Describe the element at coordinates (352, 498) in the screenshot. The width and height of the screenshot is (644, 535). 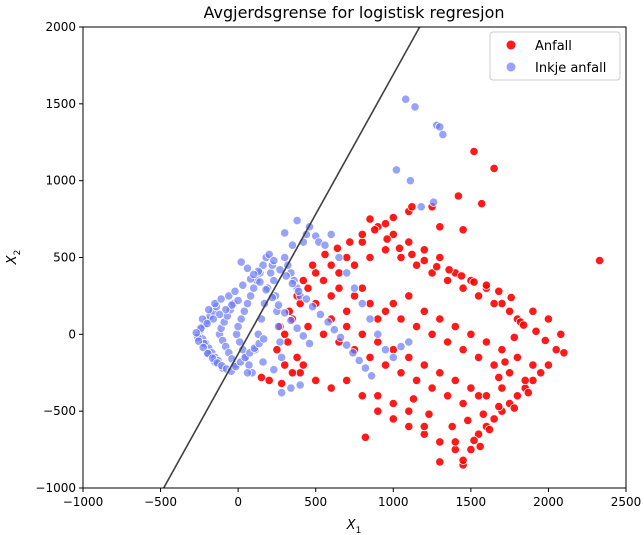
I see `x-axis: −1000 −500 0 500 1000 1500 2000 2500` at that location.